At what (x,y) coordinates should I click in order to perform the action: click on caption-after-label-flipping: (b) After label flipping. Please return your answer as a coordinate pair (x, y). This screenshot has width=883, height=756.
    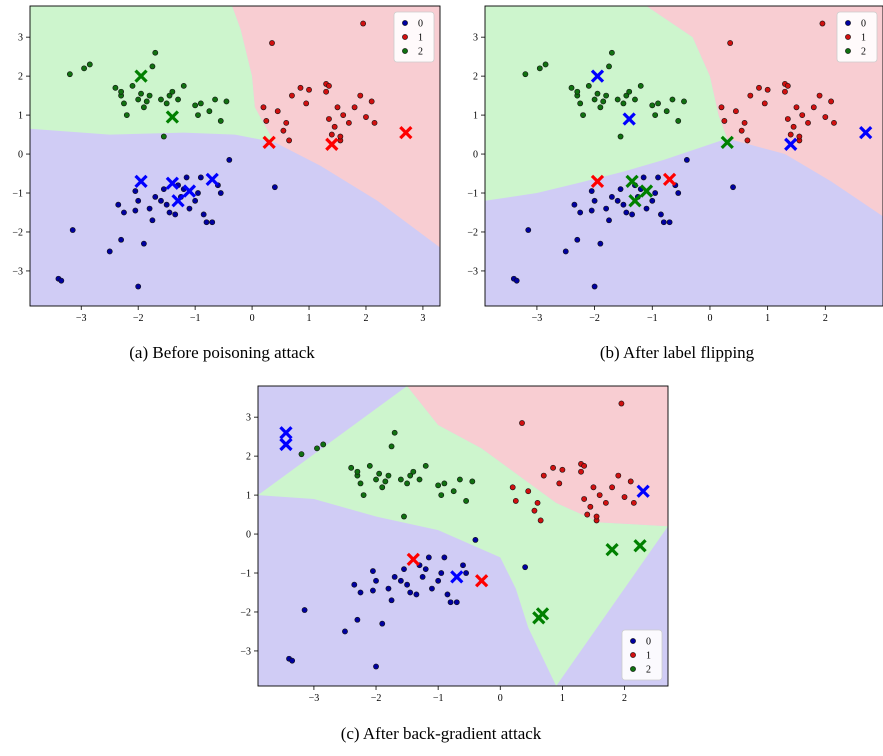
    Looking at the image, I should click on (677, 352).